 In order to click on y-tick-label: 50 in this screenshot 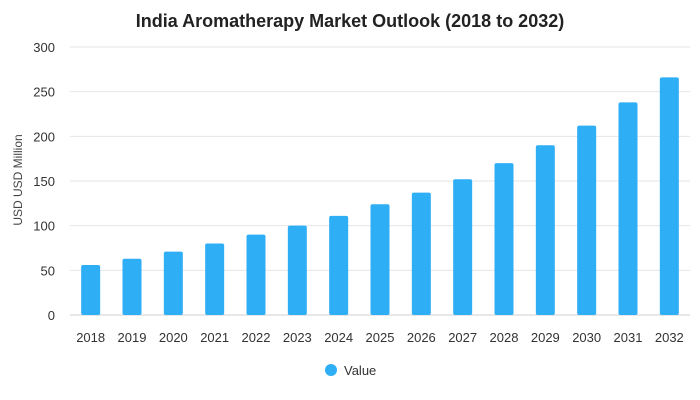, I will do `click(48, 270)`.